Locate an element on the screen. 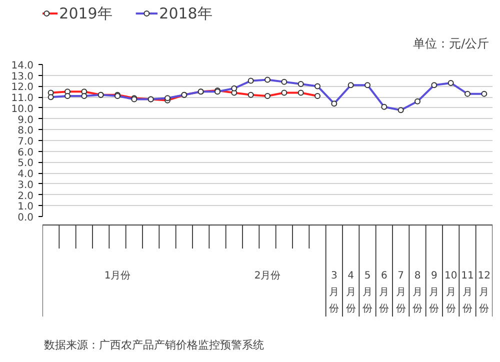  x-tick-label: 6月份 is located at coordinates (384, 292).